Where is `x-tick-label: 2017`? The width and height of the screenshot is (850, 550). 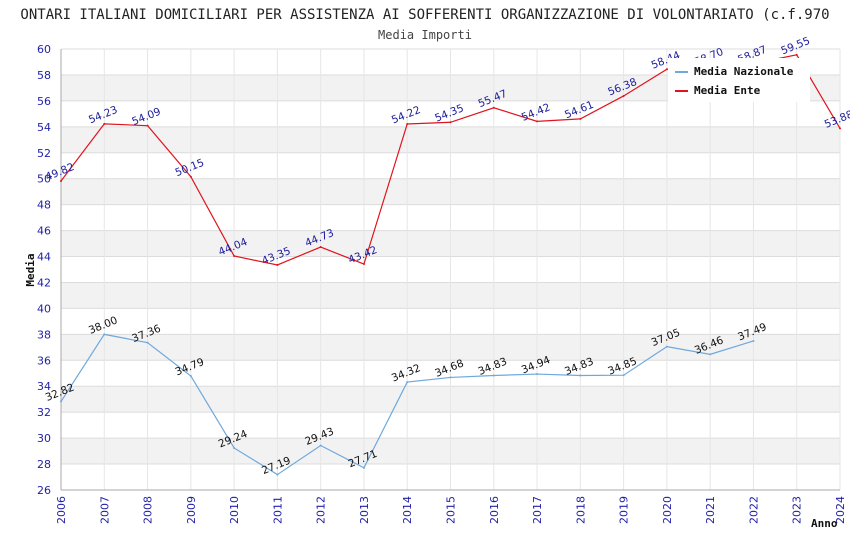 x-tick-label: 2017 is located at coordinates (537, 510).